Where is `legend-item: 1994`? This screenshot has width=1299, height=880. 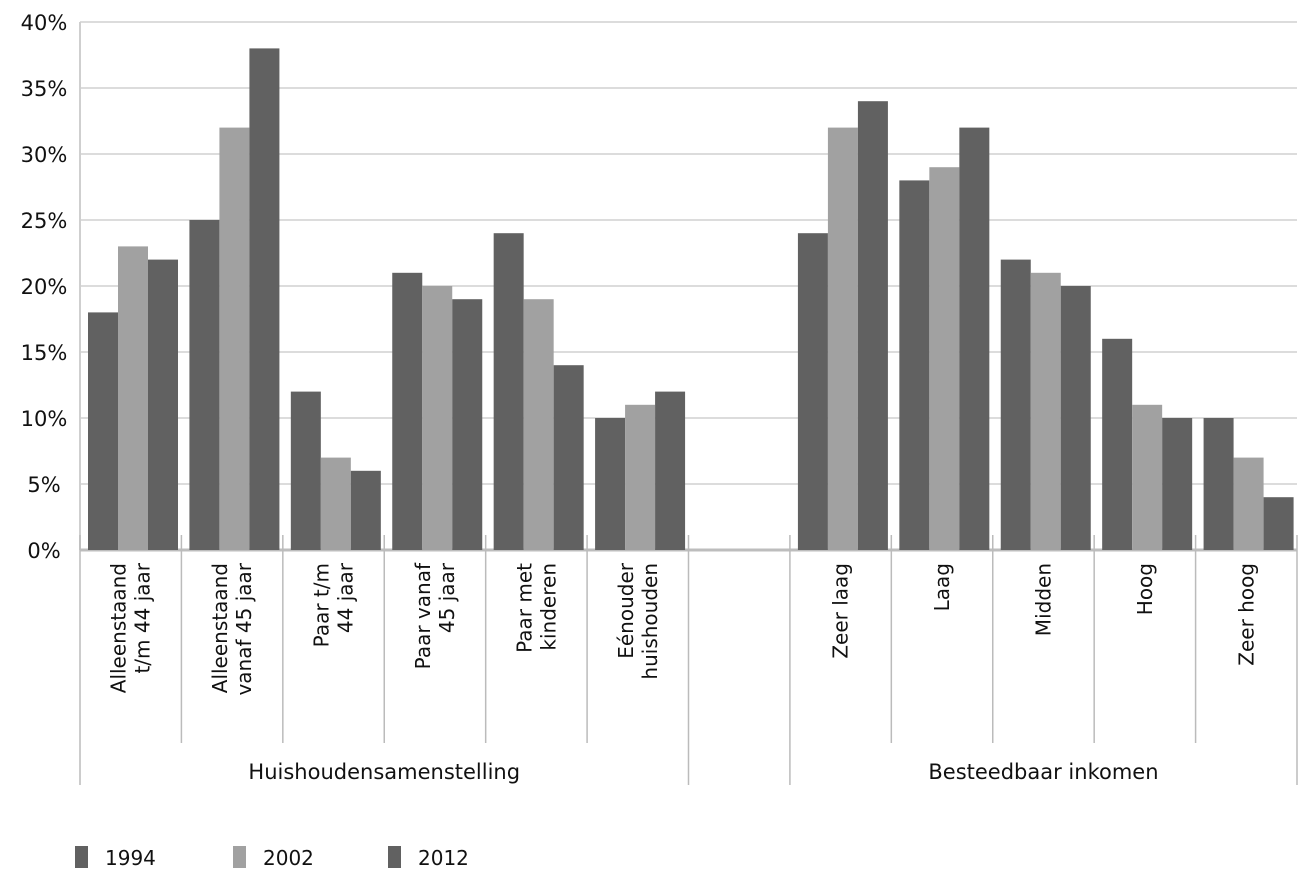
legend-item: 1994 is located at coordinates (115, 858).